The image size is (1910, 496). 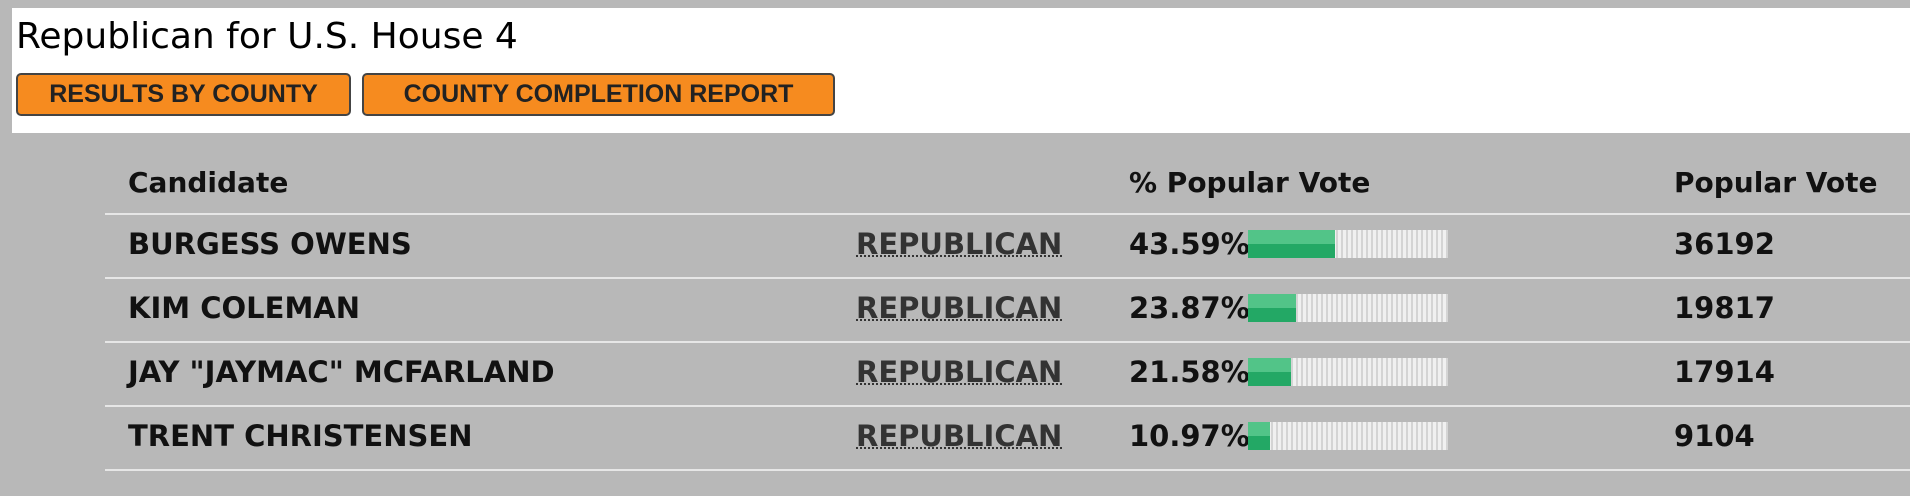 I want to click on percent-label: 23.87%, so click(x=1189, y=308).